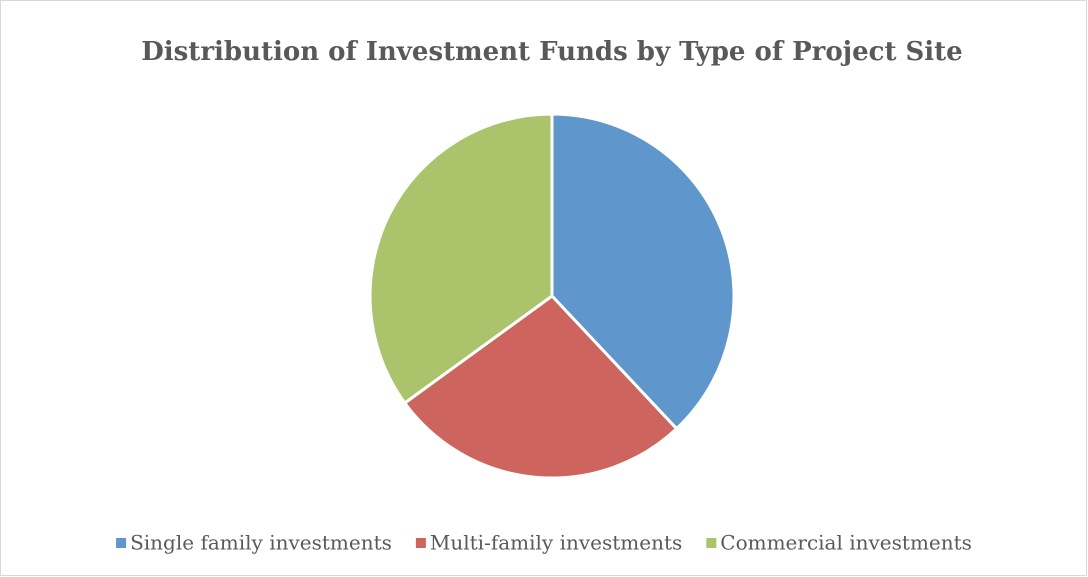 Image resolution: width=1088 pixels, height=577 pixels. Describe the element at coordinates (261, 543) in the screenshot. I see `legend-label: Single family investments` at that location.